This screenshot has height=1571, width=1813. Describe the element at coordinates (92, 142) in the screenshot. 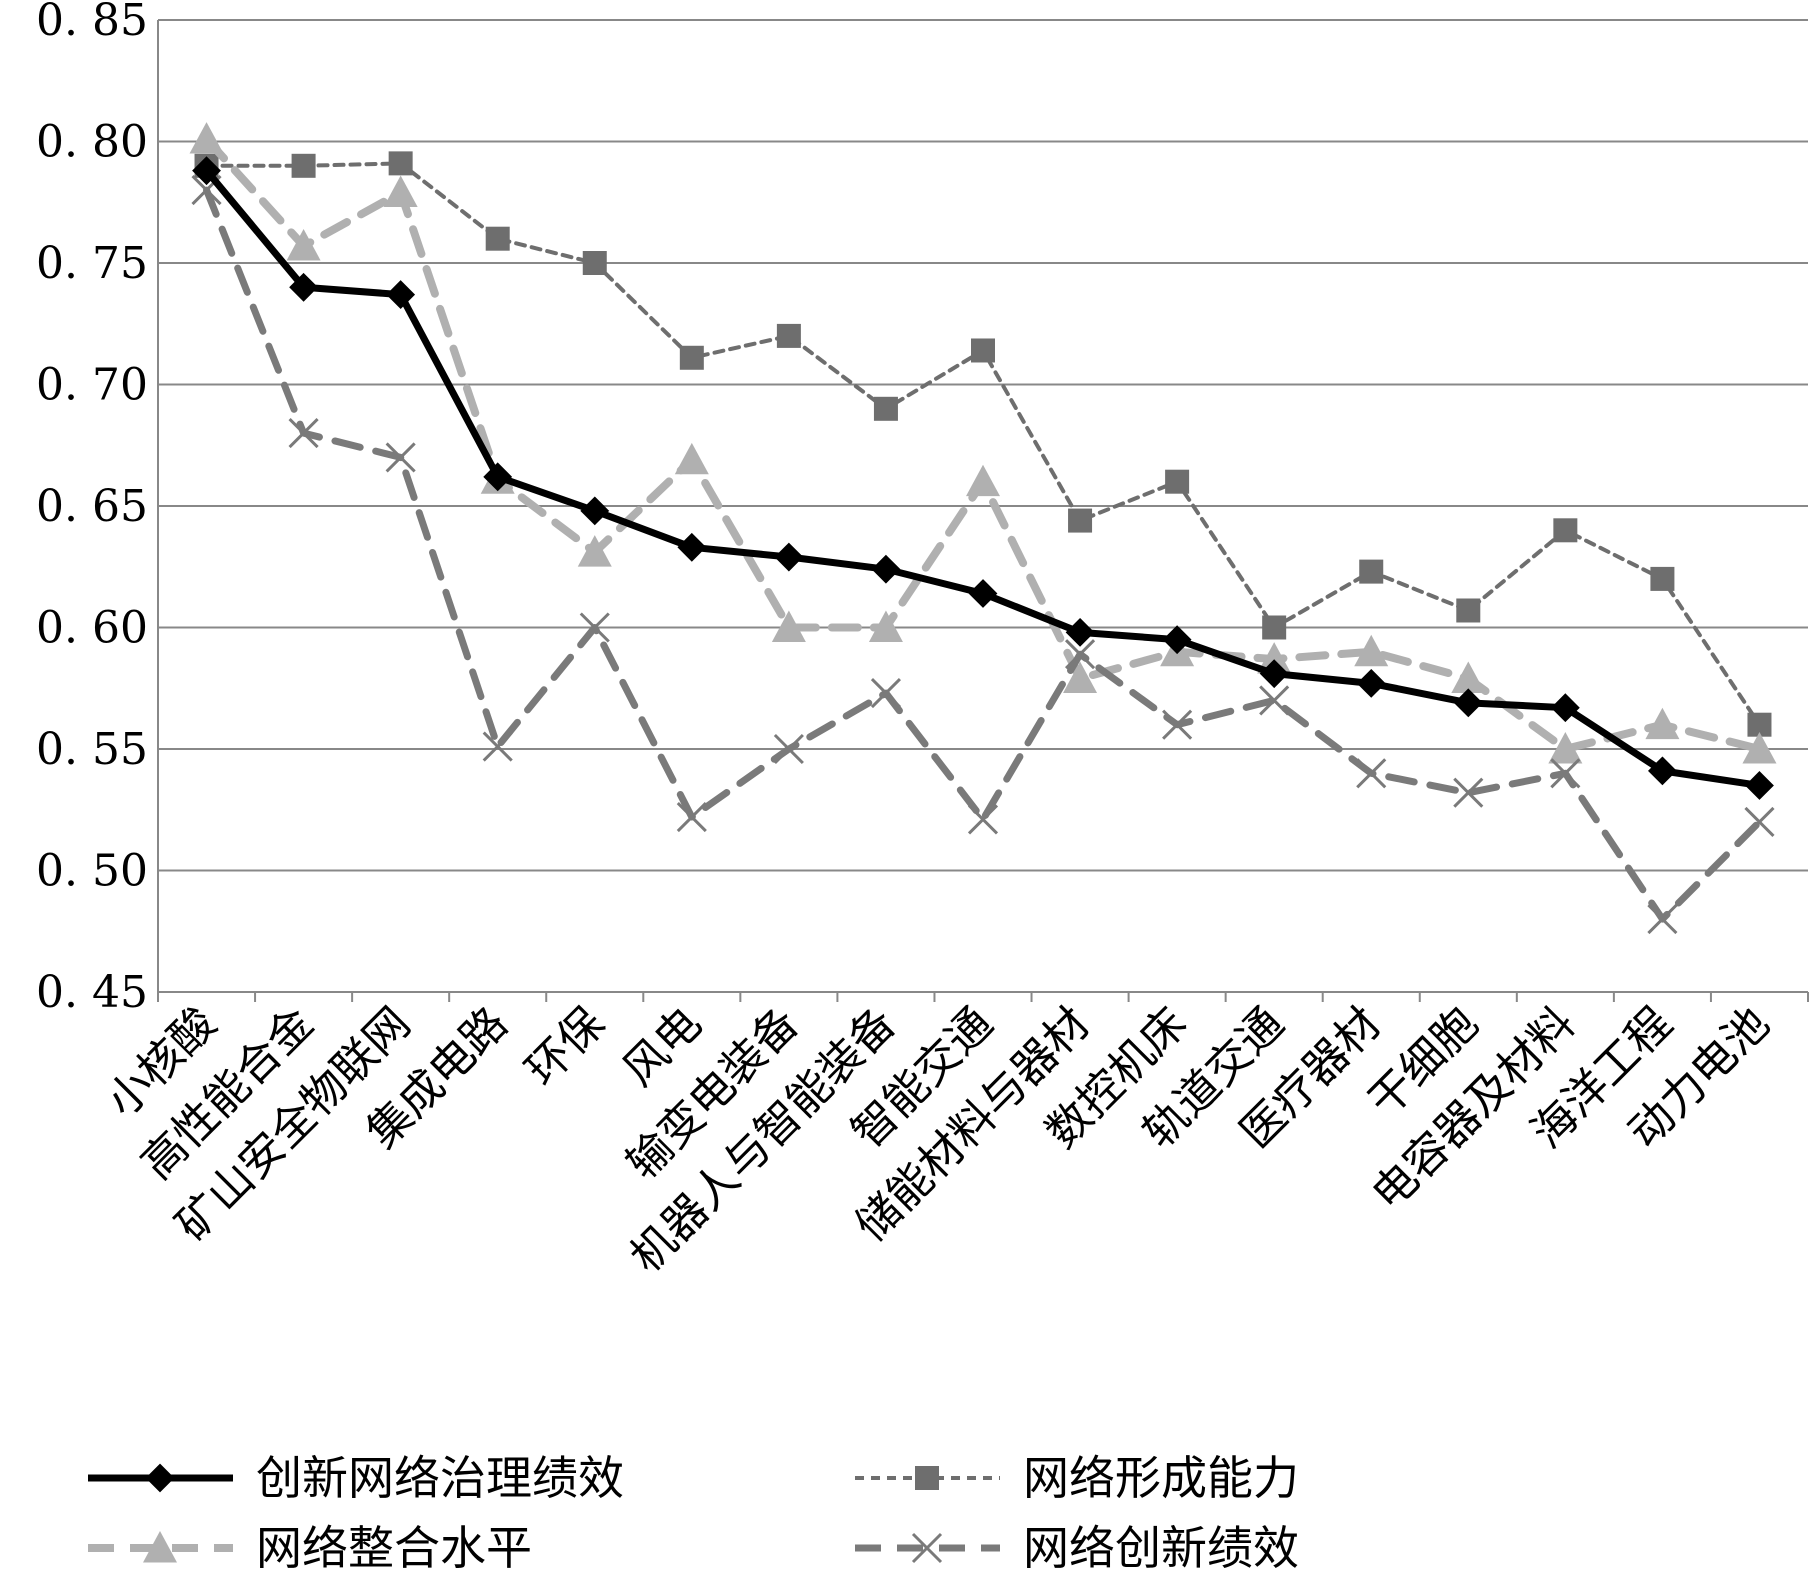

I see `y-tick-label: 0. 80` at that location.